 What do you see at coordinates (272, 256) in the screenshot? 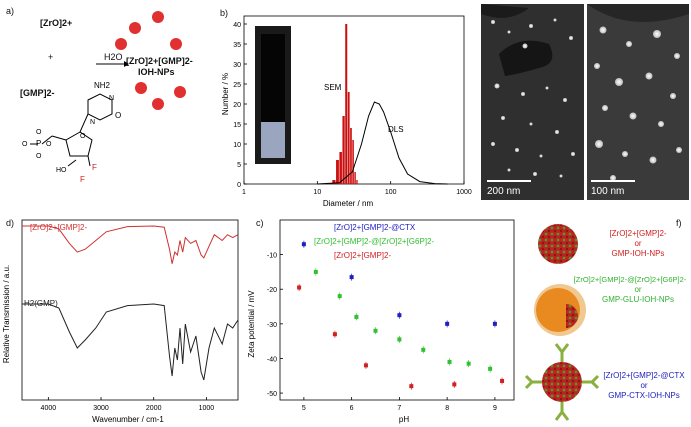
I see `e-ytick-label: -10` at bounding box center [272, 256].